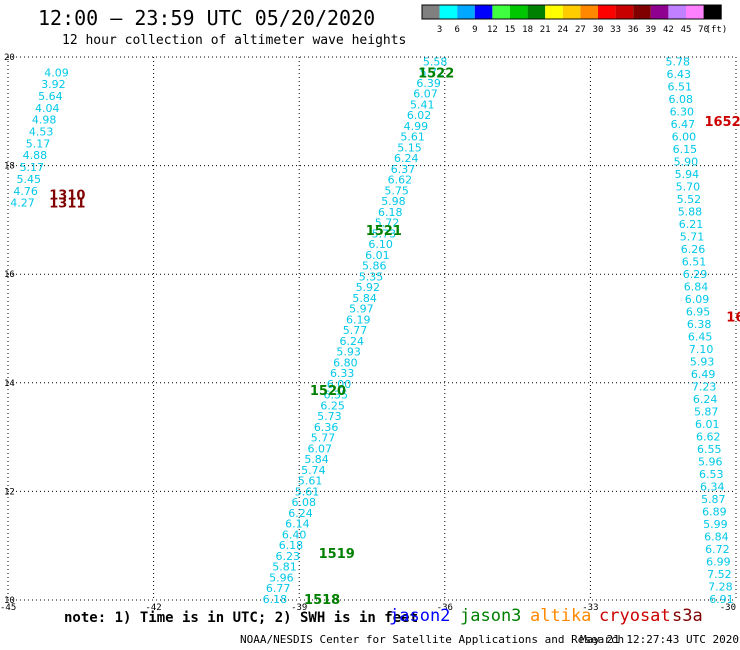 Image resolution: width=740 pixels, height=650 pixels. What do you see at coordinates (342, 373) in the screenshot?
I see `wave-height-value: 6.33` at bounding box center [342, 373].